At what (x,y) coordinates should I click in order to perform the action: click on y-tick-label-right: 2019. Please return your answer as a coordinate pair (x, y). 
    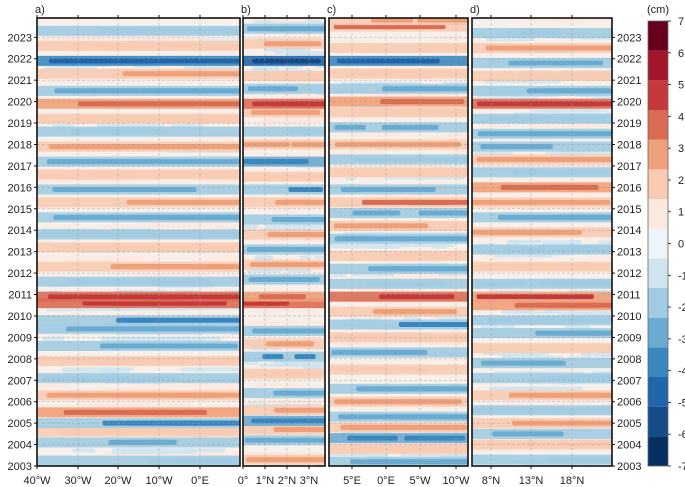
    Looking at the image, I should click on (629, 124).